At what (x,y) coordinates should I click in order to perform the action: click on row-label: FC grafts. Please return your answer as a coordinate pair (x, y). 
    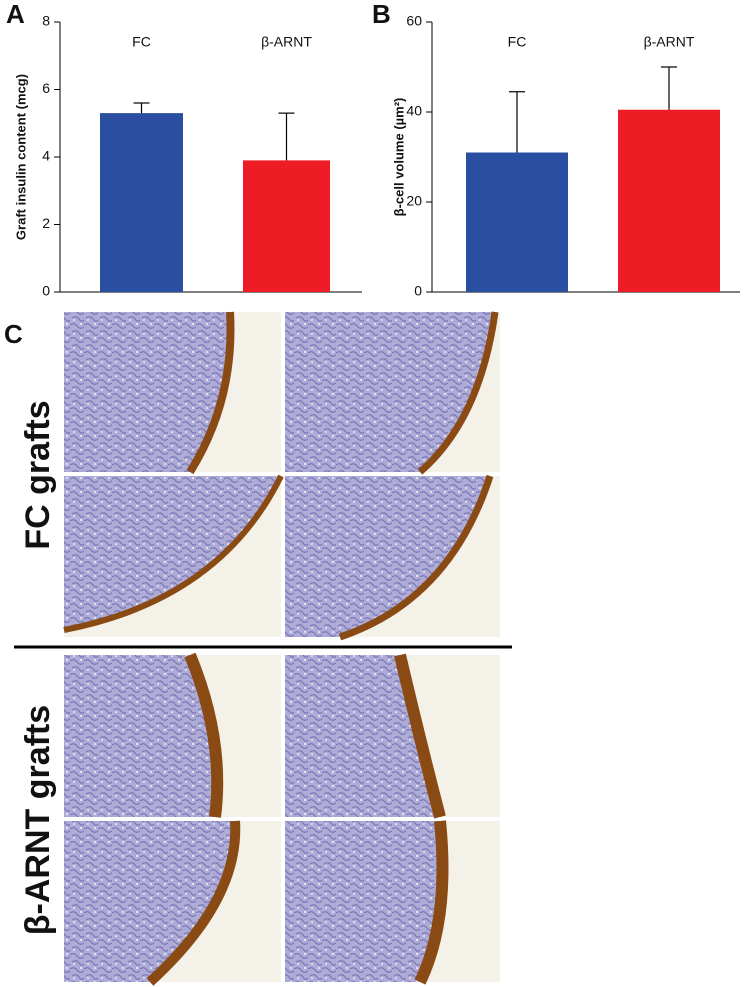
    Looking at the image, I should click on (38, 474).